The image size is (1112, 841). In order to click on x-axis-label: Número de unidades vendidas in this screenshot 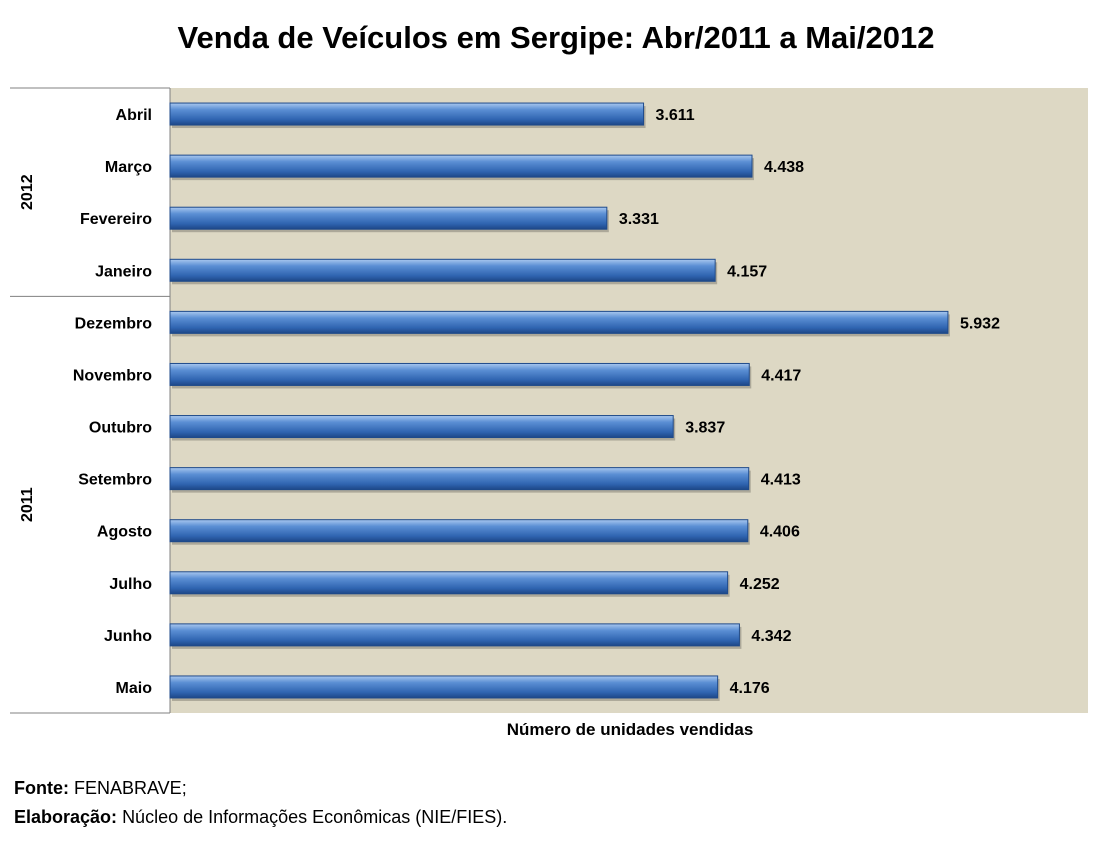, I will do `click(630, 729)`.